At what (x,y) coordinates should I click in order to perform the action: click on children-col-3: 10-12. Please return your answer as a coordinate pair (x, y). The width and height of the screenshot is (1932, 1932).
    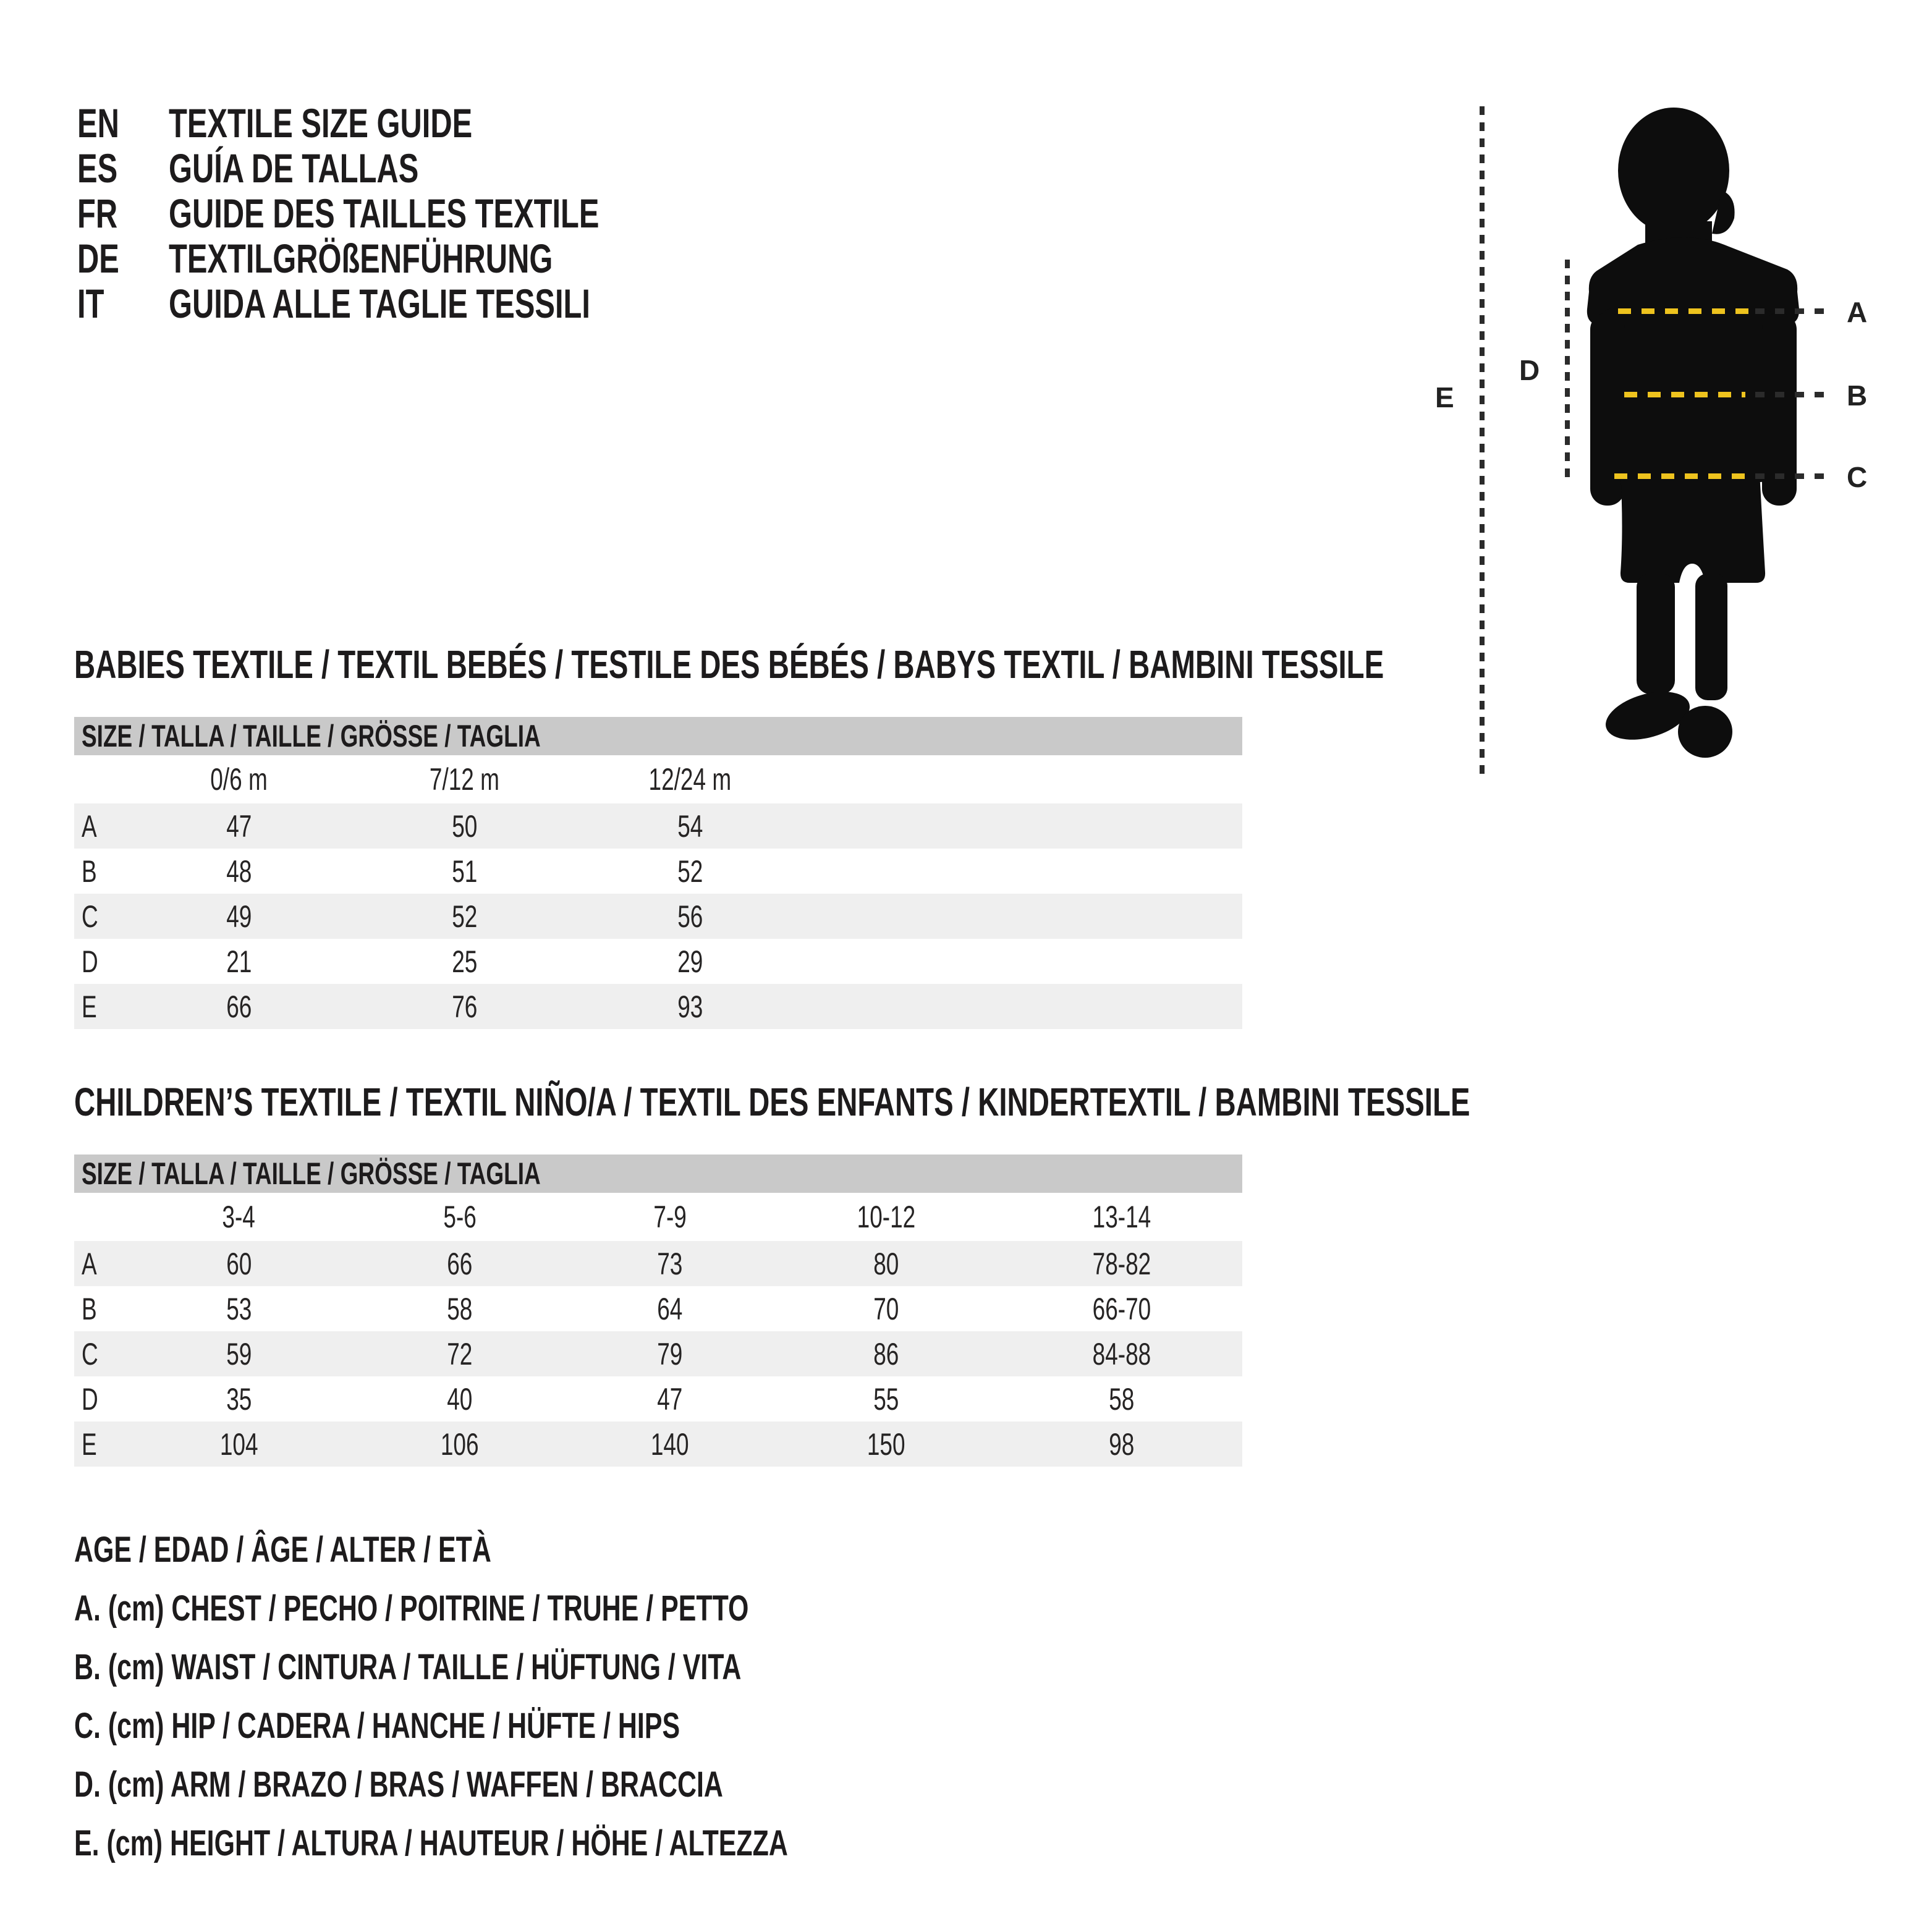
    Looking at the image, I should click on (886, 1217).